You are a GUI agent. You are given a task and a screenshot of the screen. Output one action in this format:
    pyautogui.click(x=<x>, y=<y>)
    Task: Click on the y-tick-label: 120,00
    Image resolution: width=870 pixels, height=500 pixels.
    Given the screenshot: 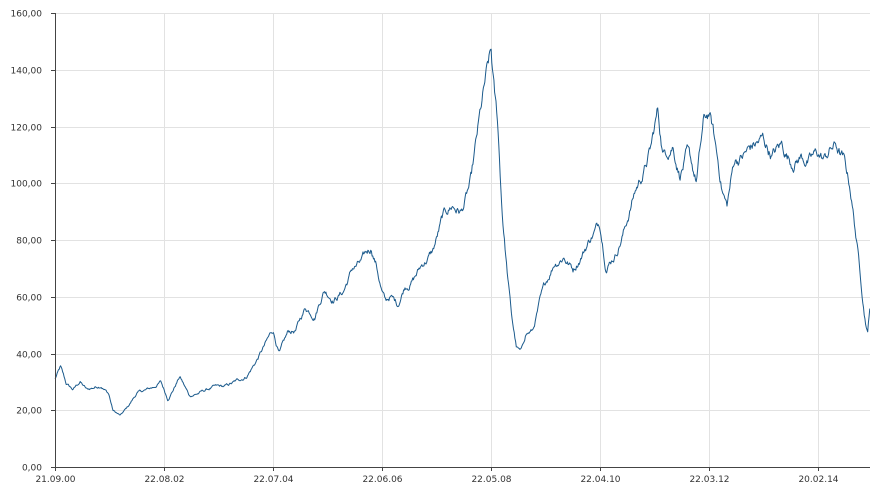 What is the action you would take?
    pyautogui.click(x=27, y=129)
    